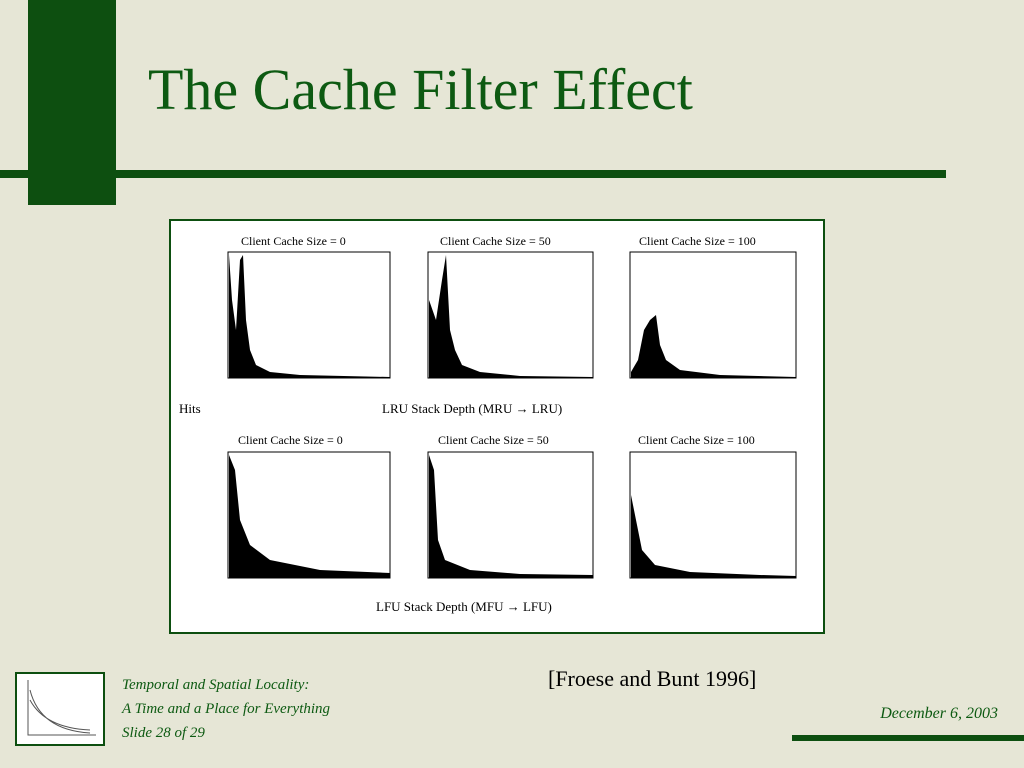 The height and width of the screenshot is (768, 1024). I want to click on x-axis-label: LFU Stack Depth (MFU → LFU), so click(464, 606).